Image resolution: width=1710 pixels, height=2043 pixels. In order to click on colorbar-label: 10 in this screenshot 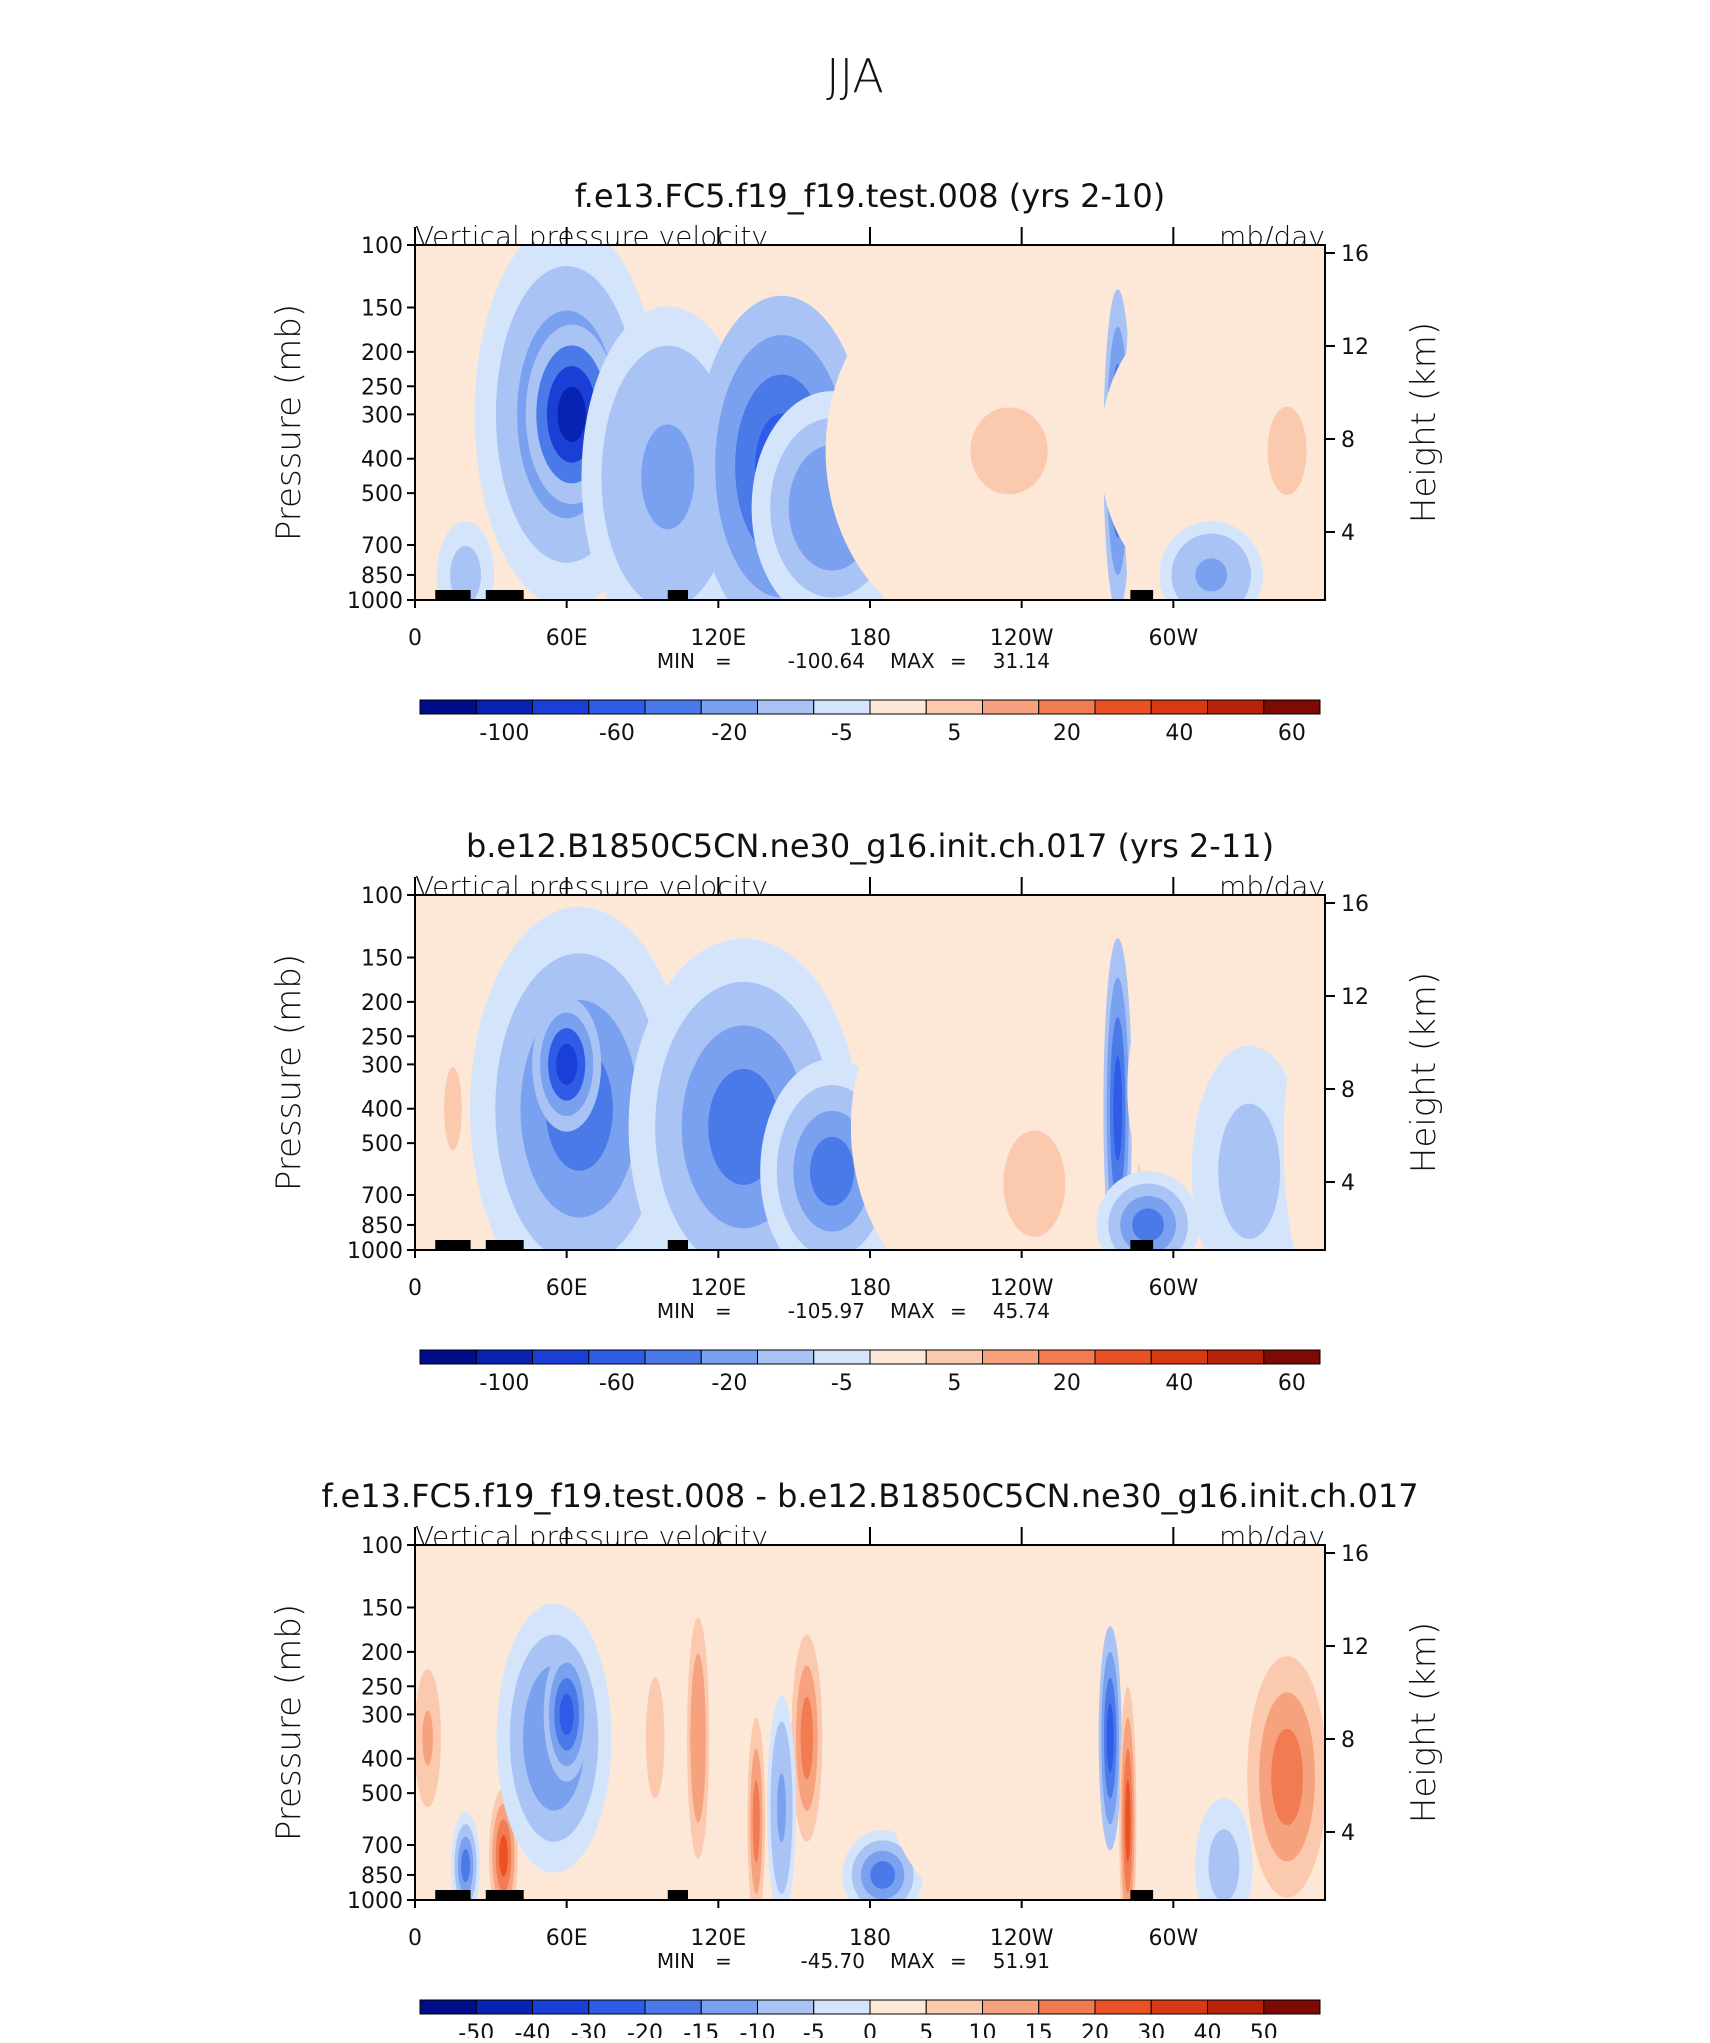, I will do `click(983, 2029)`.